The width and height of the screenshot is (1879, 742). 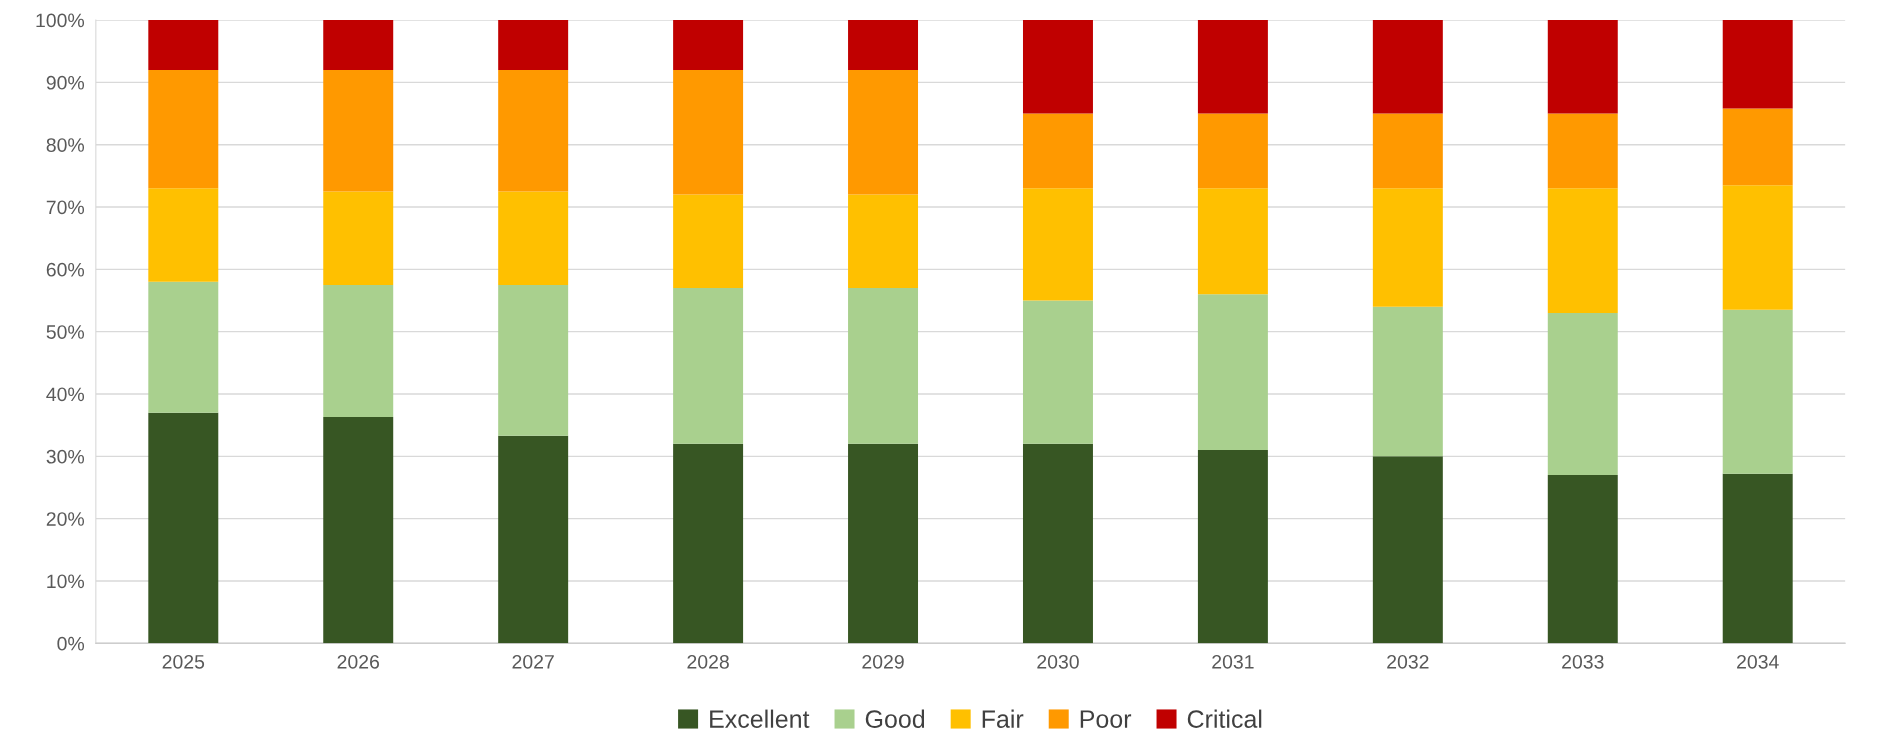 What do you see at coordinates (71, 643) in the screenshot?
I see `y-tick-label: 0%` at bounding box center [71, 643].